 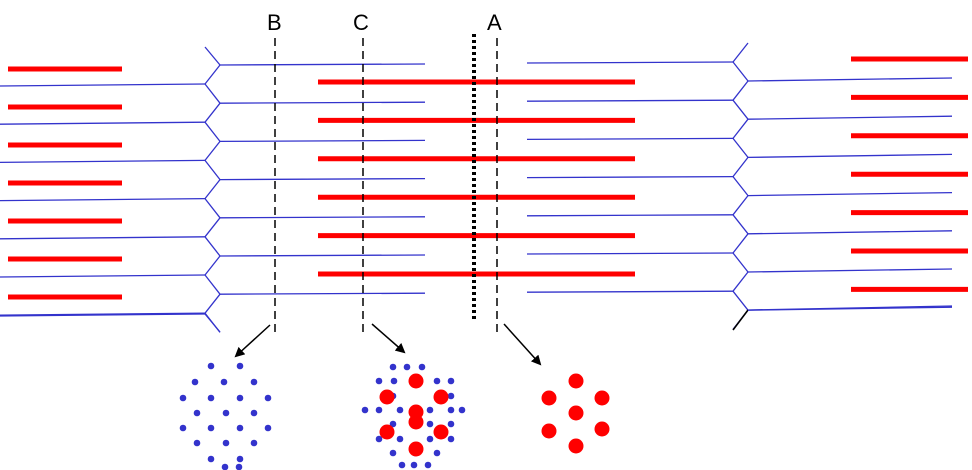 What do you see at coordinates (274, 22) in the screenshot?
I see `label-b: B` at bounding box center [274, 22].